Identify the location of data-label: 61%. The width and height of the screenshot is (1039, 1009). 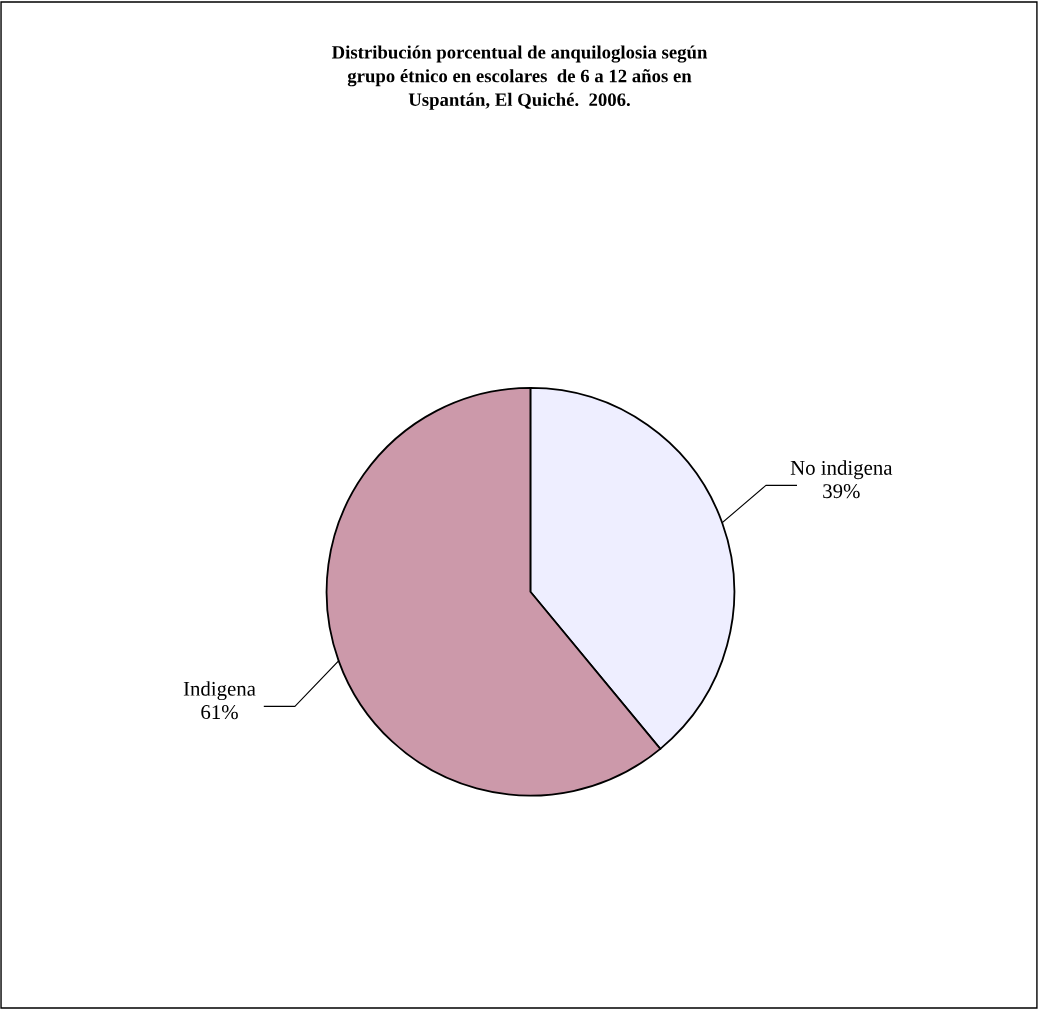
(219, 712).